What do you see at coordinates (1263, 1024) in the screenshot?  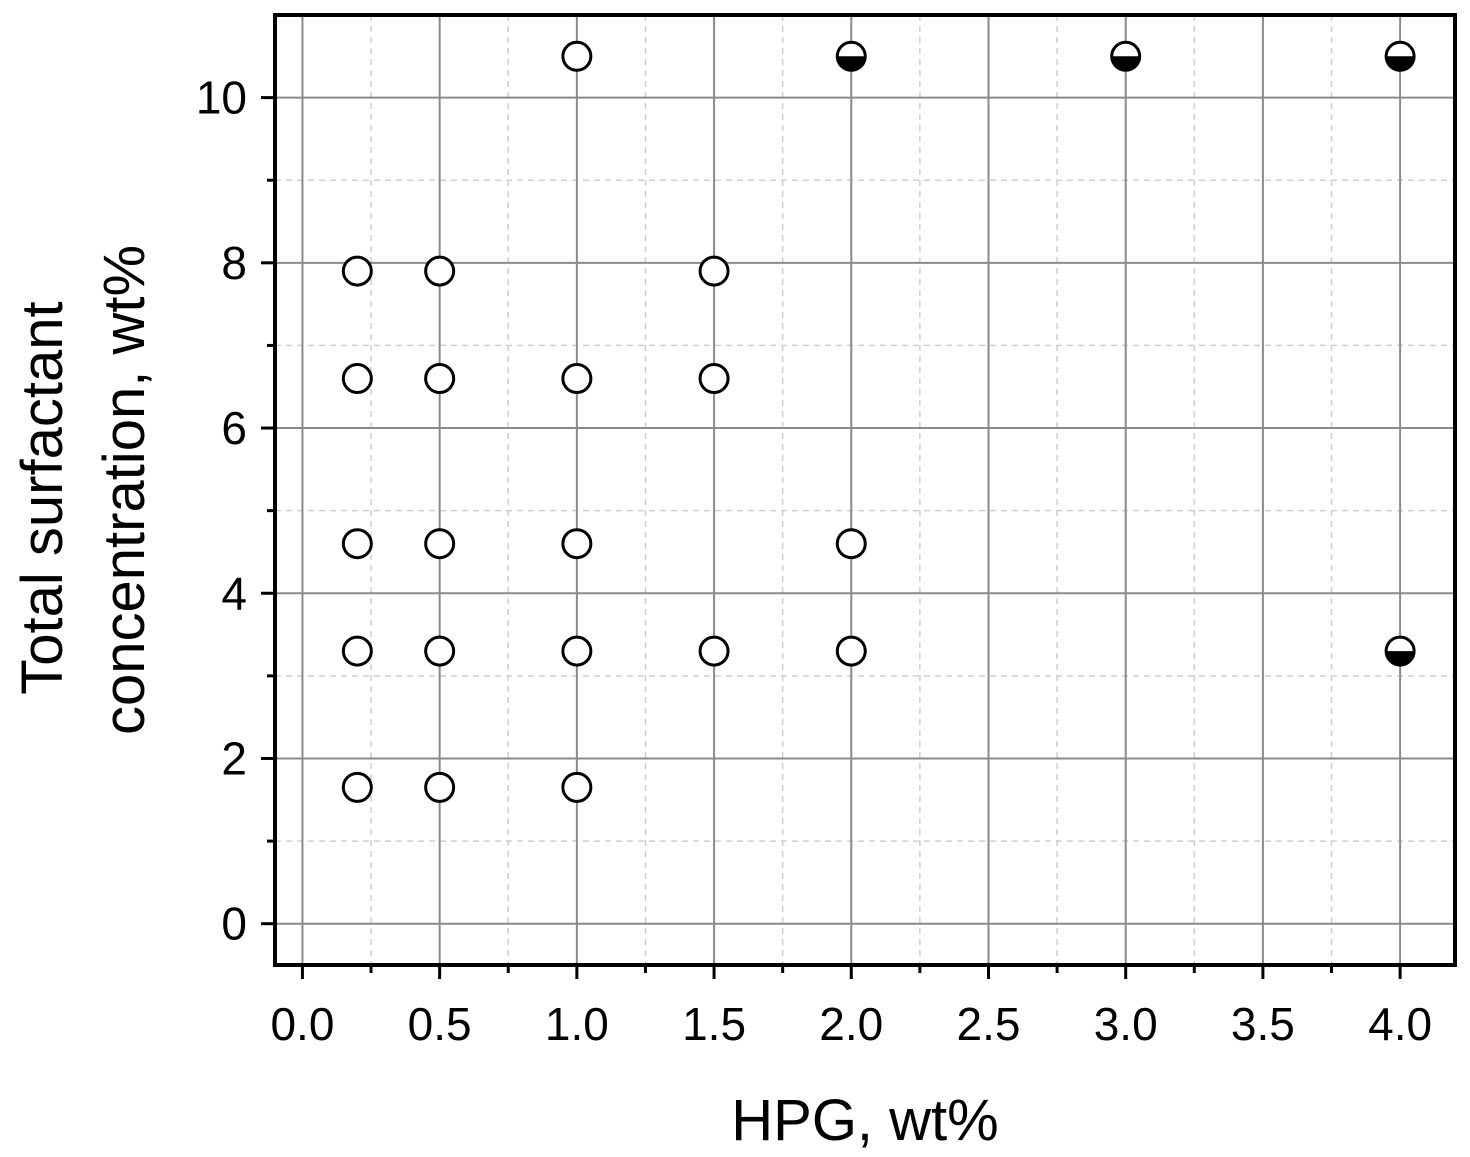 I see `x-tick-label: 3.5` at bounding box center [1263, 1024].